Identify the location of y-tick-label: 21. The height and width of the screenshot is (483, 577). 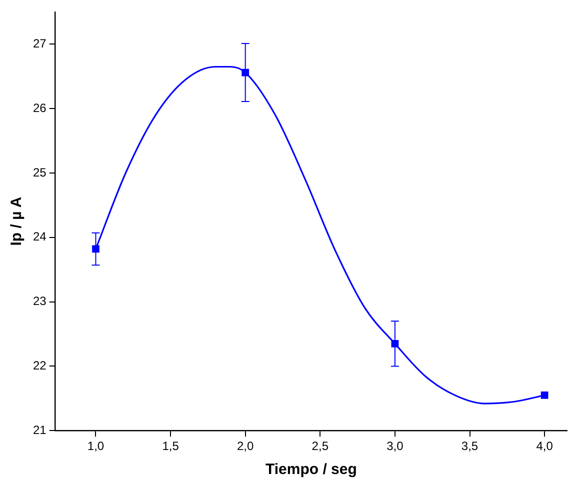
(39, 429).